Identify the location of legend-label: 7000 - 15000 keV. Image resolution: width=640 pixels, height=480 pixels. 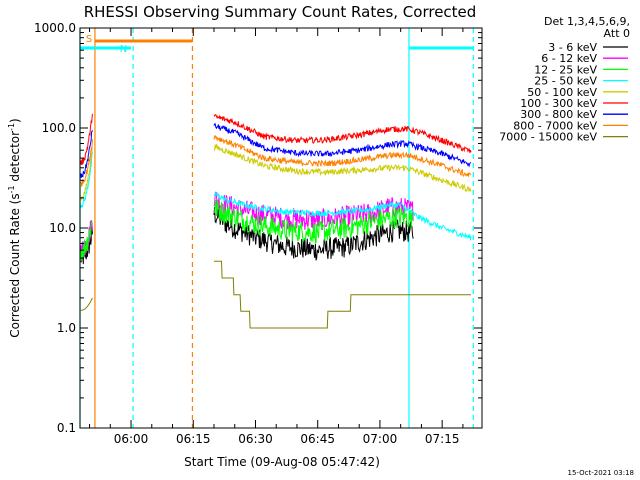
(548, 137).